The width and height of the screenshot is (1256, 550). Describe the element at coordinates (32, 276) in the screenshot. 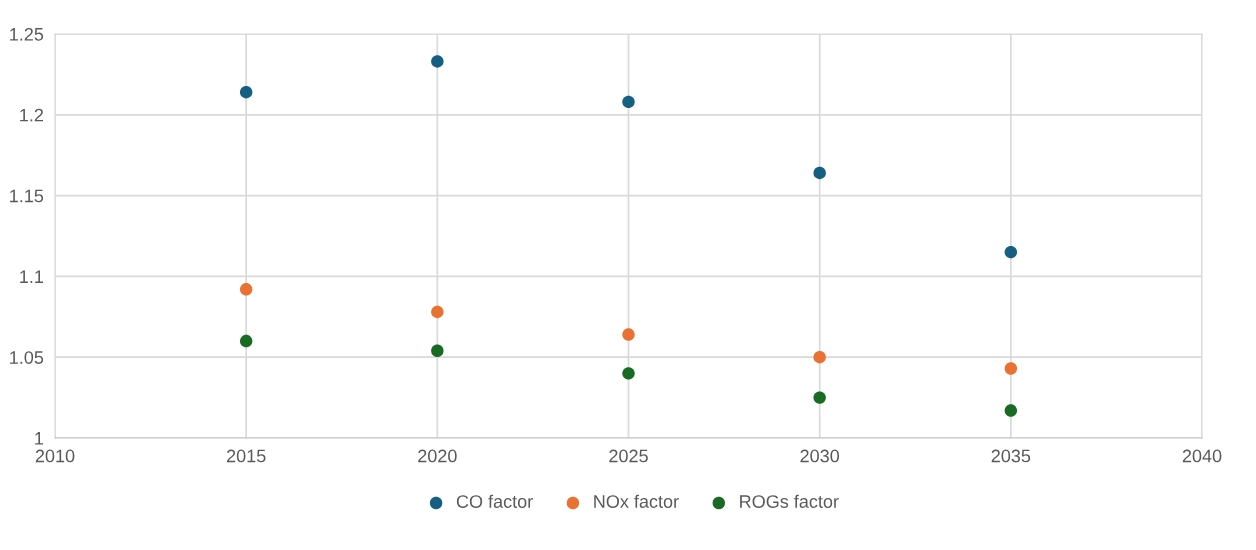

I see `y-tick-label: 1.1` at that location.